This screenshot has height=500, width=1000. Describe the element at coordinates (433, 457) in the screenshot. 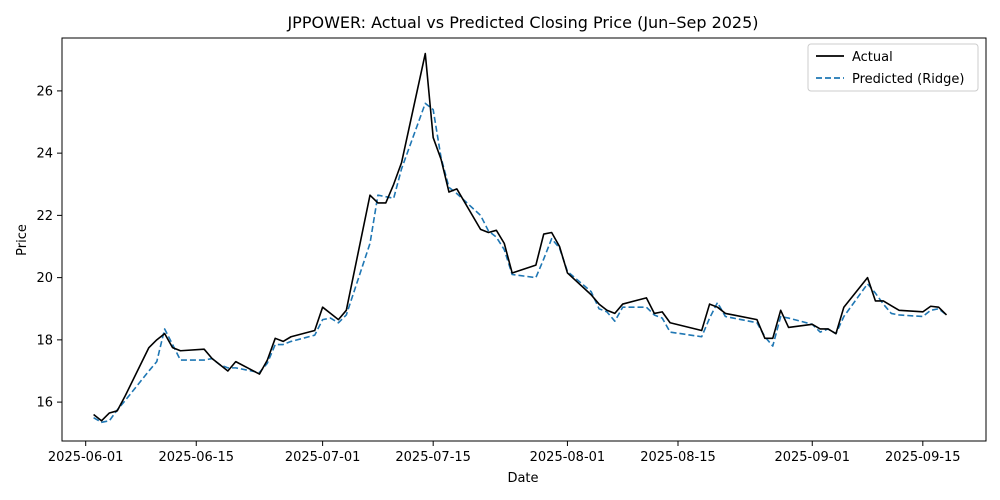

I see `x-tick-label: 2025-07-15` at that location.